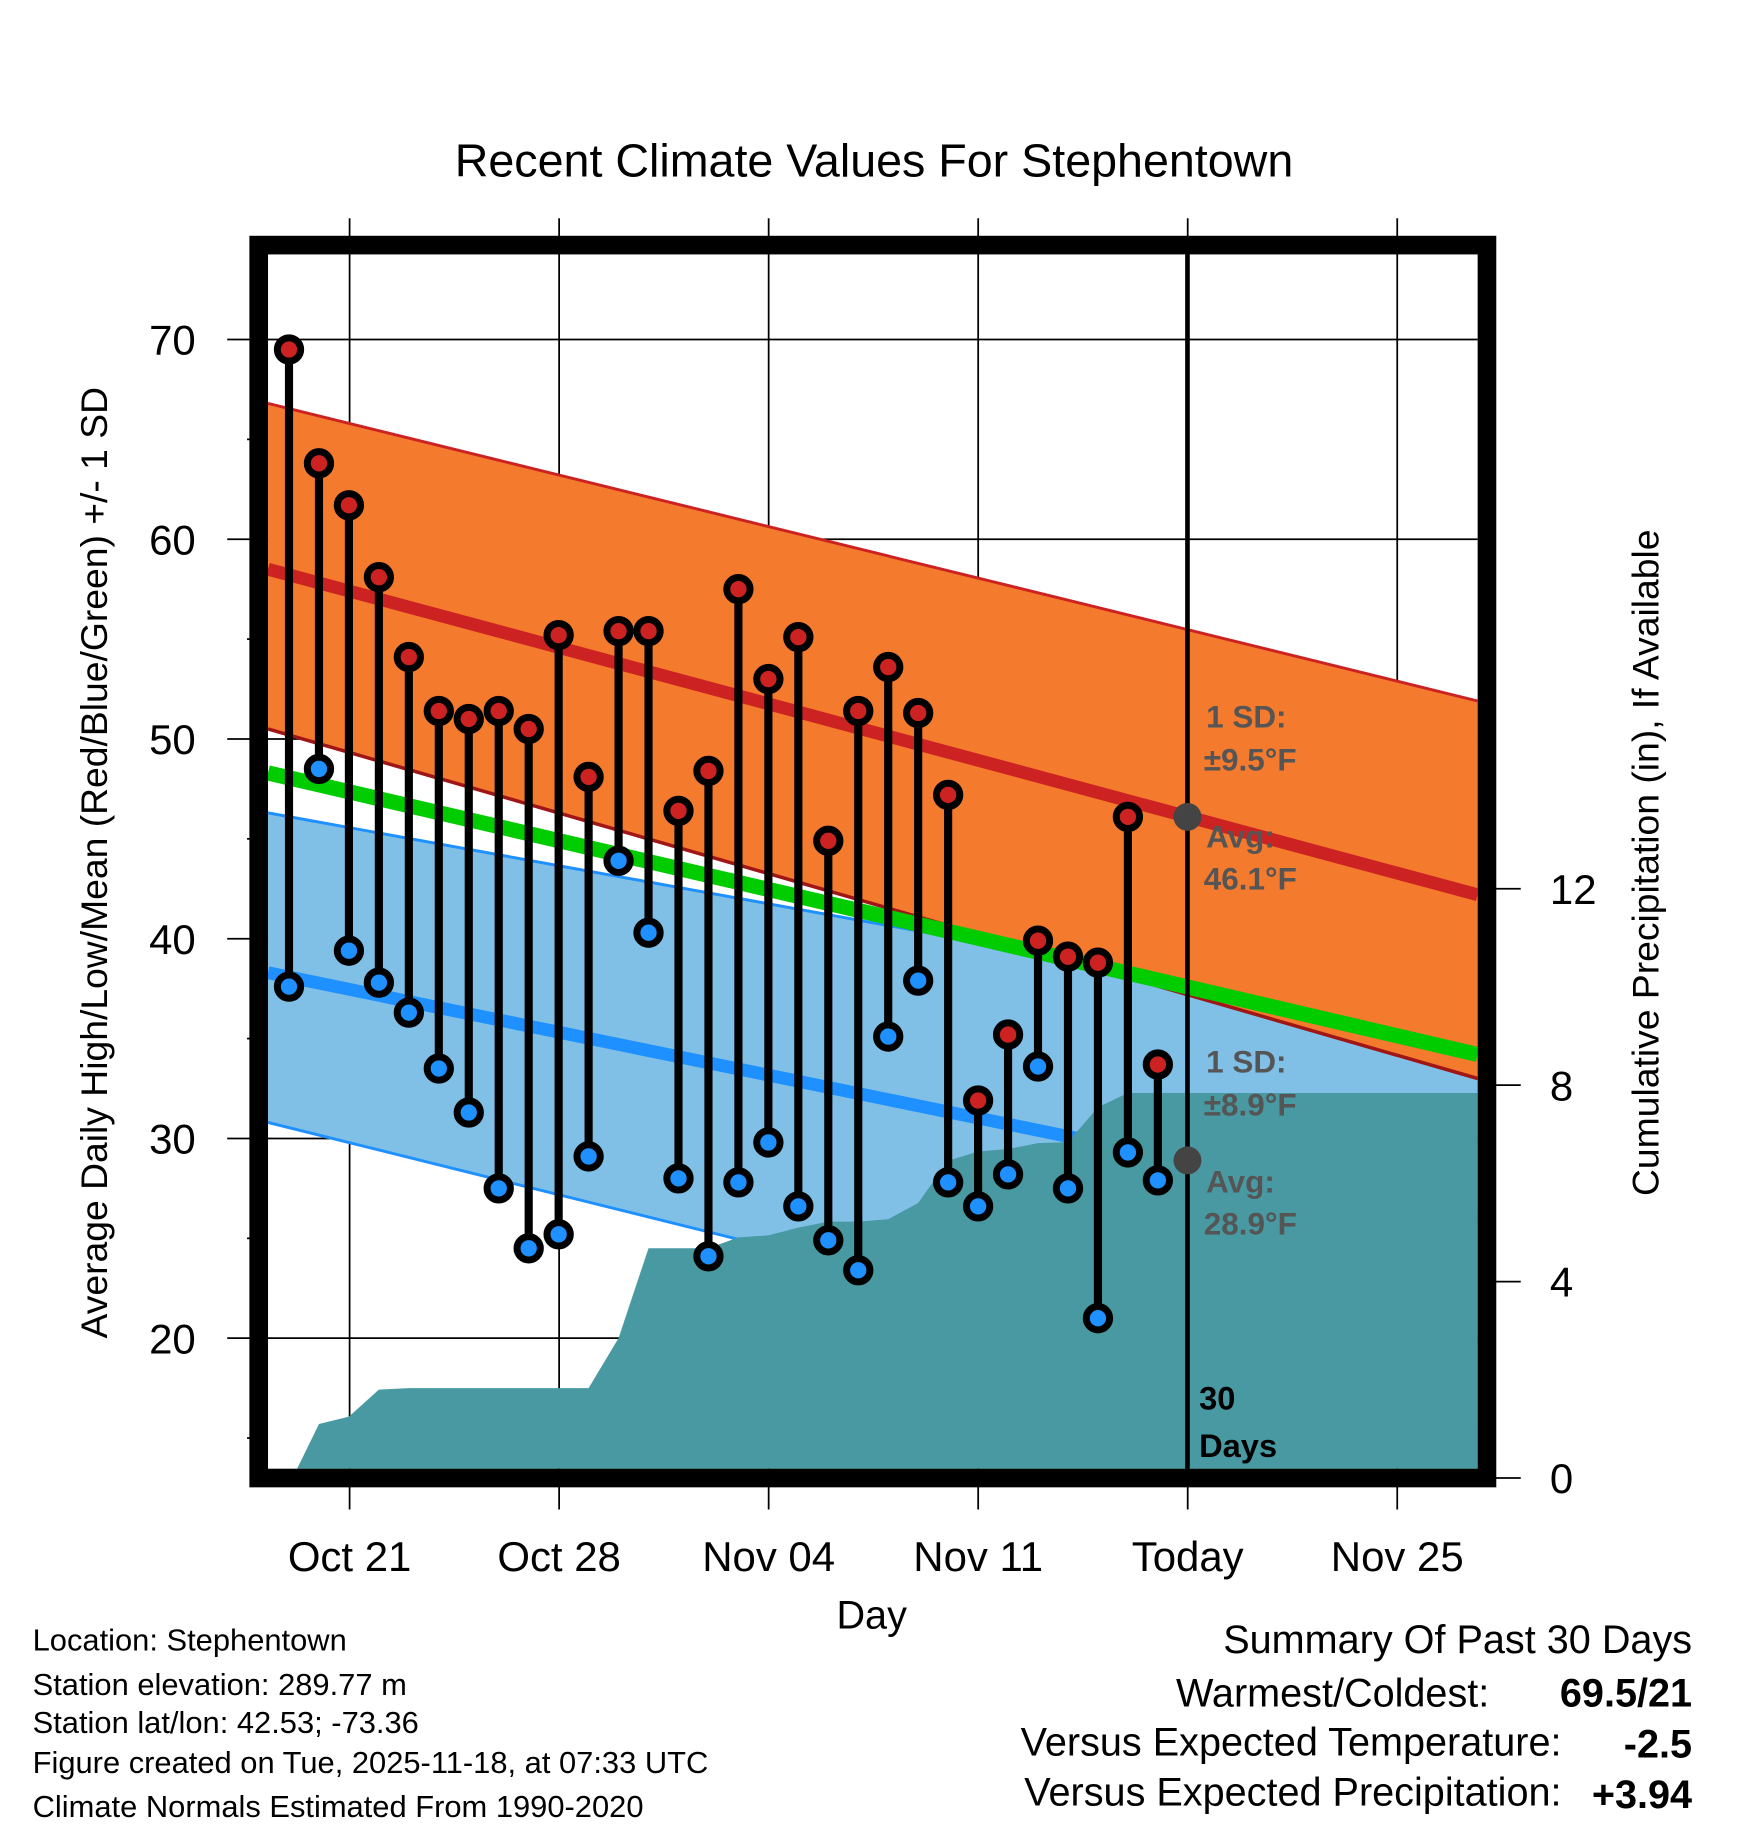 Image resolution: width=1748 pixels, height=1828 pixels. What do you see at coordinates (172, 340) in the screenshot?
I see `y-tick-label: 70` at bounding box center [172, 340].